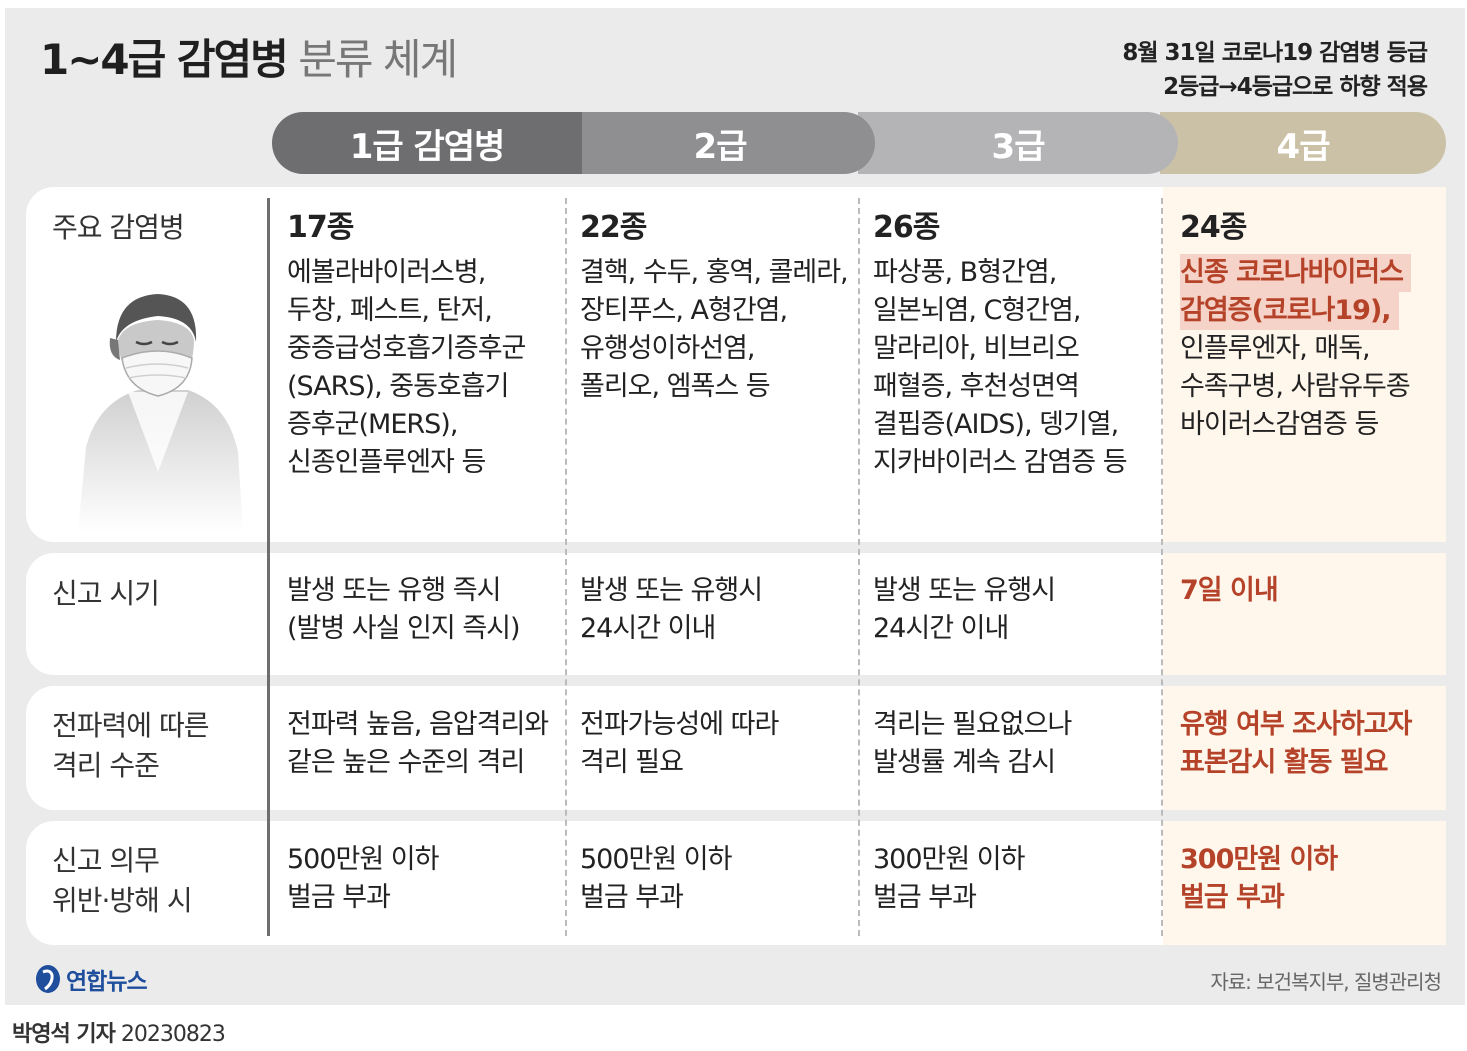  Describe the element at coordinates (106, 860) in the screenshot. I see `label-line: 신고 의무` at that location.